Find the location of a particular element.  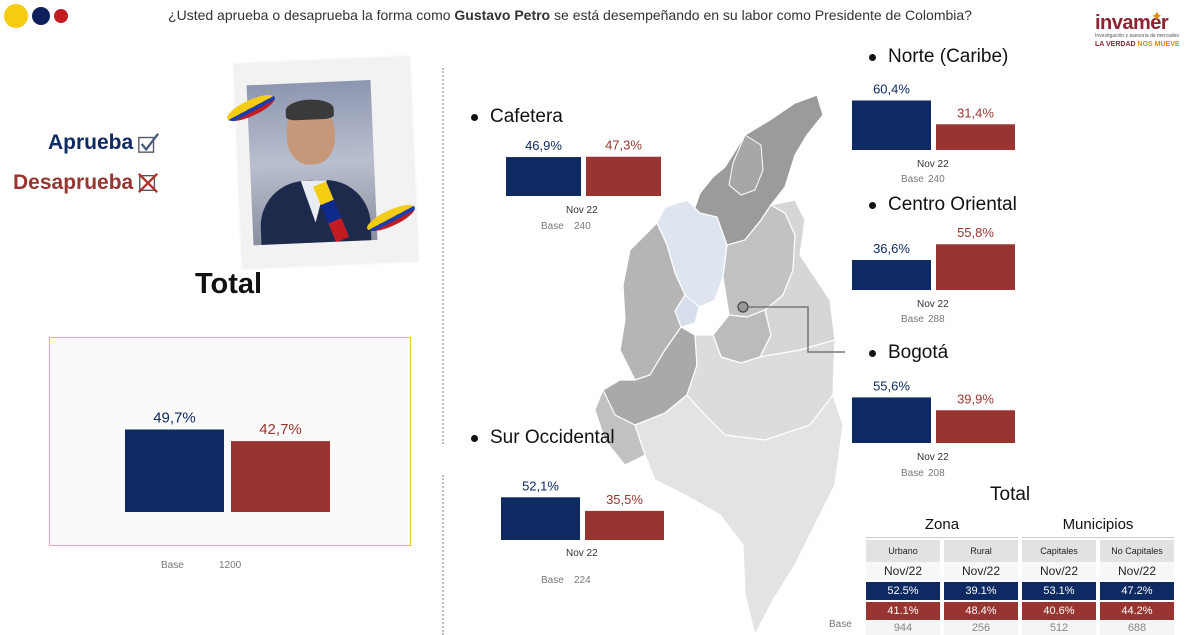

sur-base-label: Base is located at coordinates (552, 580).